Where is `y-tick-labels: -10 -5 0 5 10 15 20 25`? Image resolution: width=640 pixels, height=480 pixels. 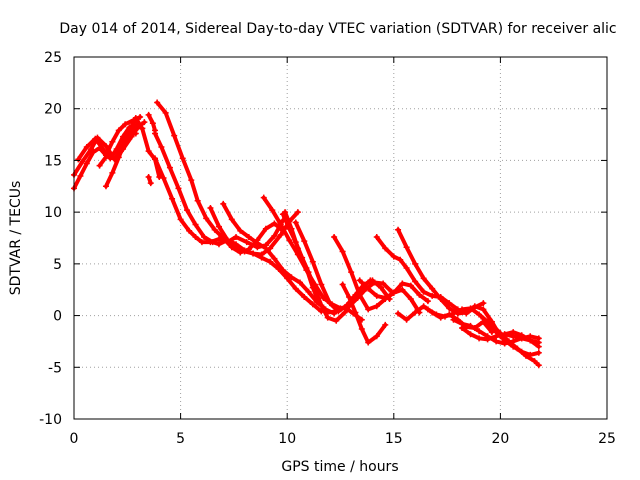 y-tick-labels: -10 -5 0 5 10 15 20 25 is located at coordinates (50, 239).